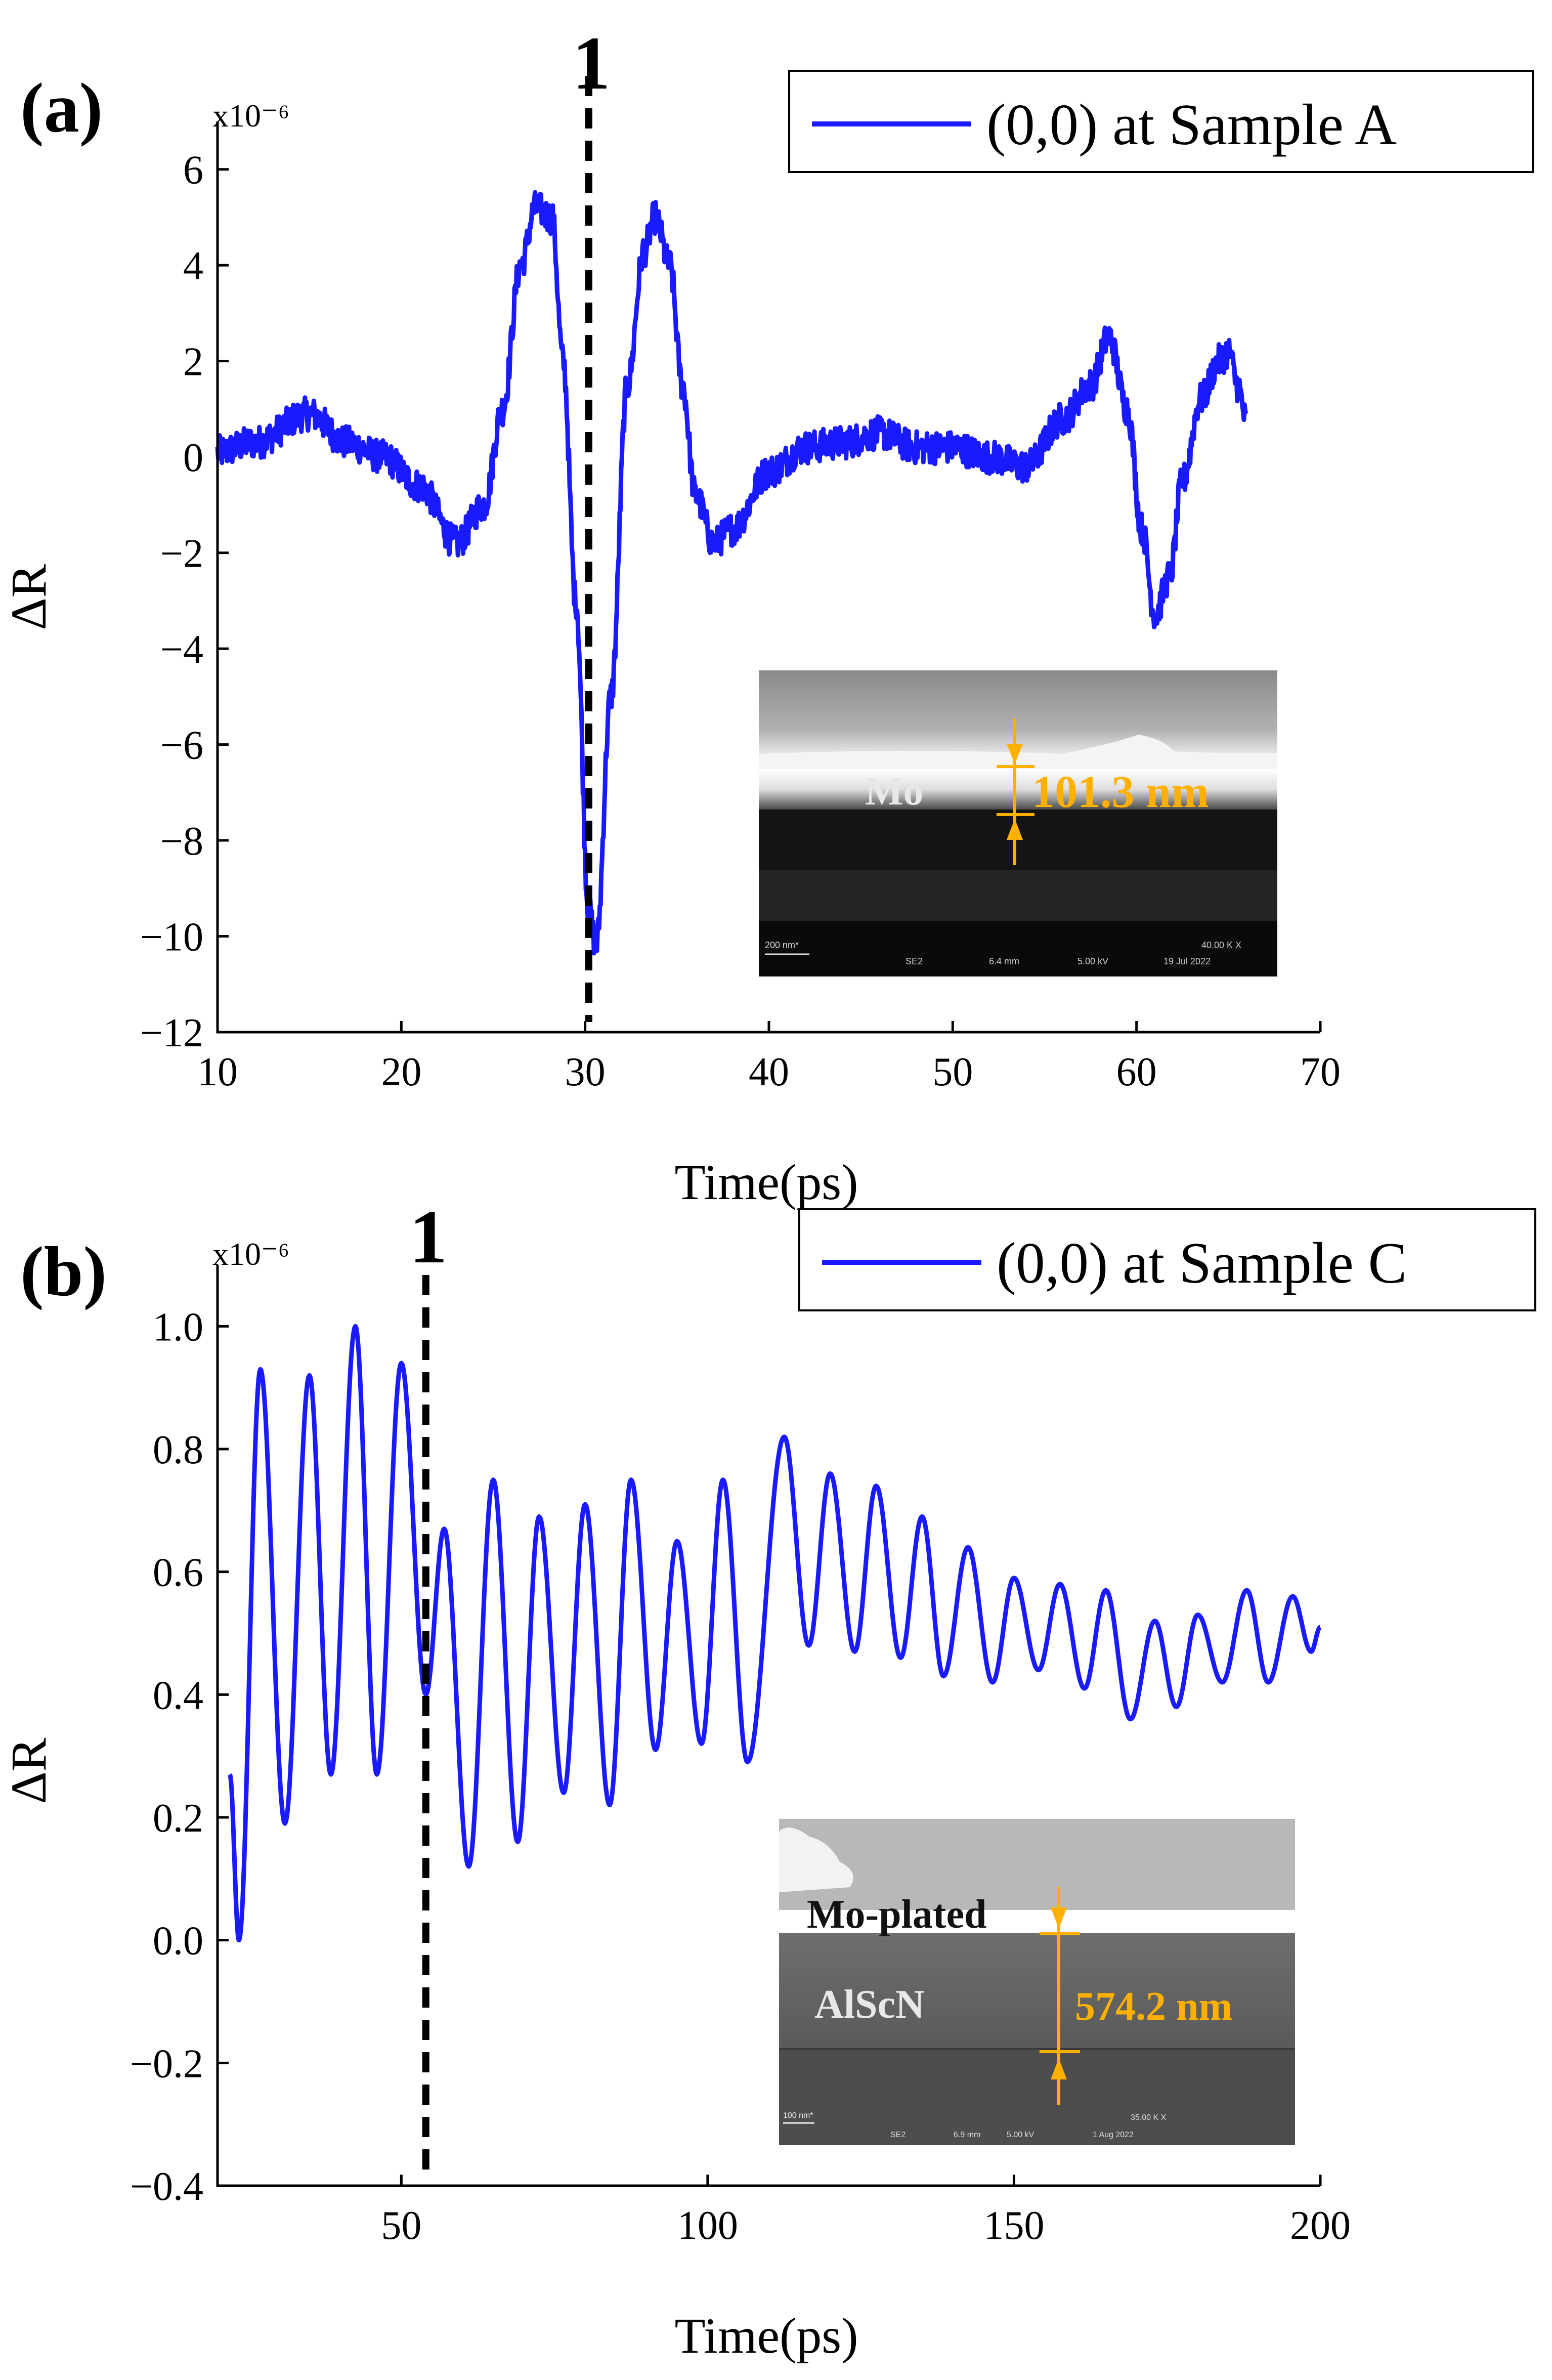 Image resolution: width=1552 pixels, height=2380 pixels. What do you see at coordinates (172, 1033) in the screenshot?
I see `panel-a-y-tick-label: −12` at bounding box center [172, 1033].